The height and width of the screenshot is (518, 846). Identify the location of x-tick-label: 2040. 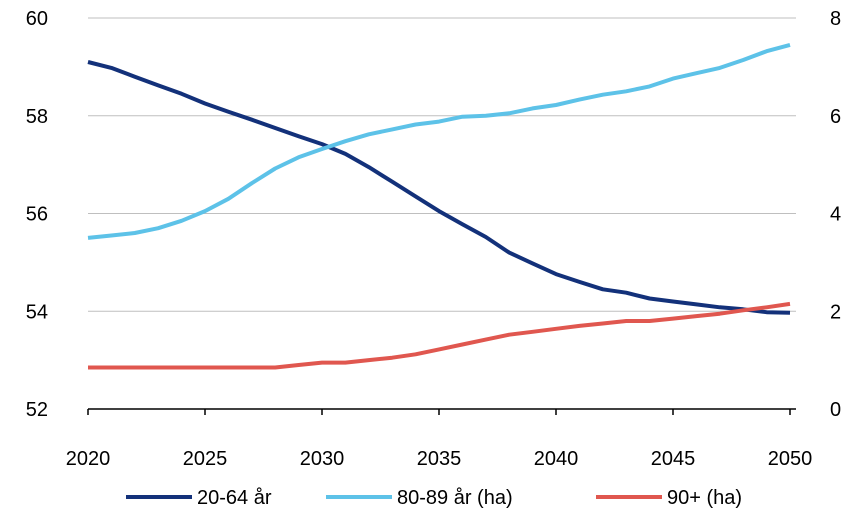
(556, 459).